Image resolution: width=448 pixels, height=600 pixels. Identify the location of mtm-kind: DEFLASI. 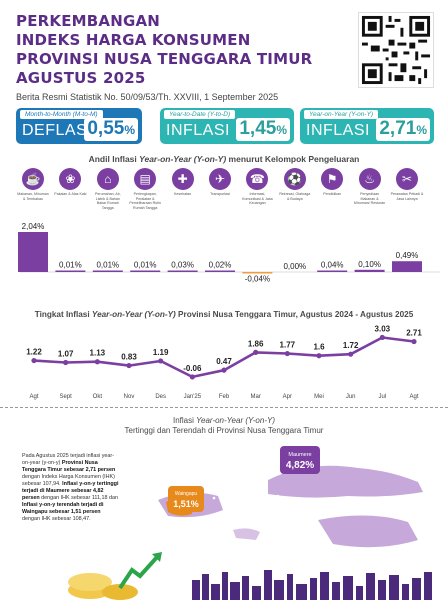
(57, 130).